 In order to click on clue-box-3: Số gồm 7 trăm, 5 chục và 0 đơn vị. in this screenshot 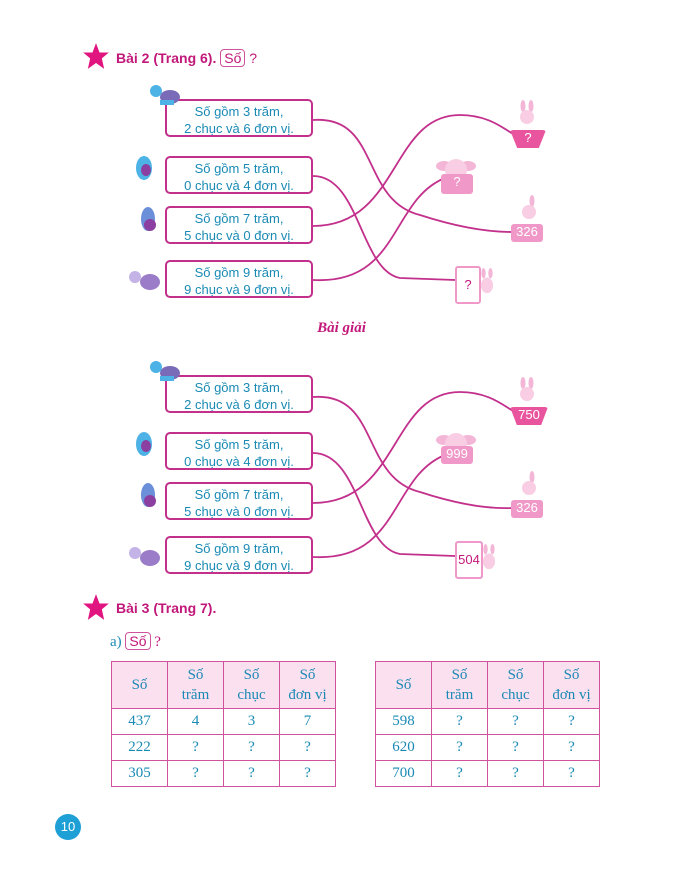, I will do `click(239, 225)`.